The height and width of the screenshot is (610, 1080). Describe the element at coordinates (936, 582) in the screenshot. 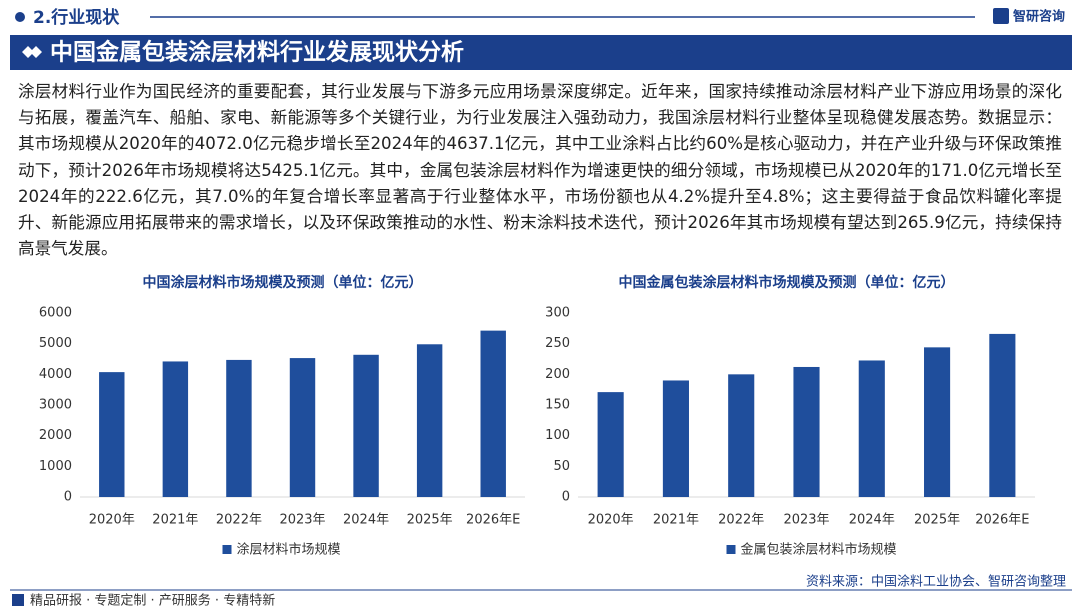

I see `source-note: 资料来源：中国涂料工业协会、智研咨询整理` at that location.